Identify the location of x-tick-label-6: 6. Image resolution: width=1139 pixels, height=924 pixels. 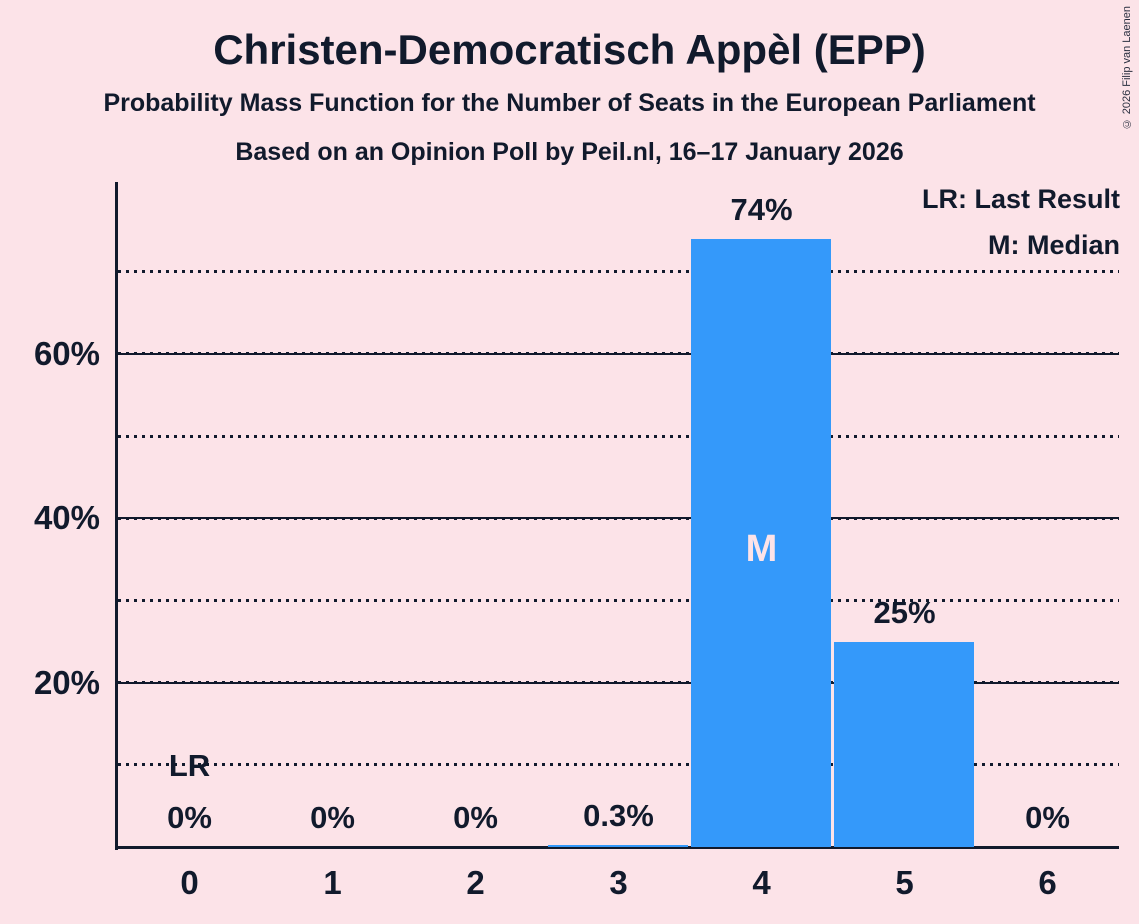
(1047, 882).